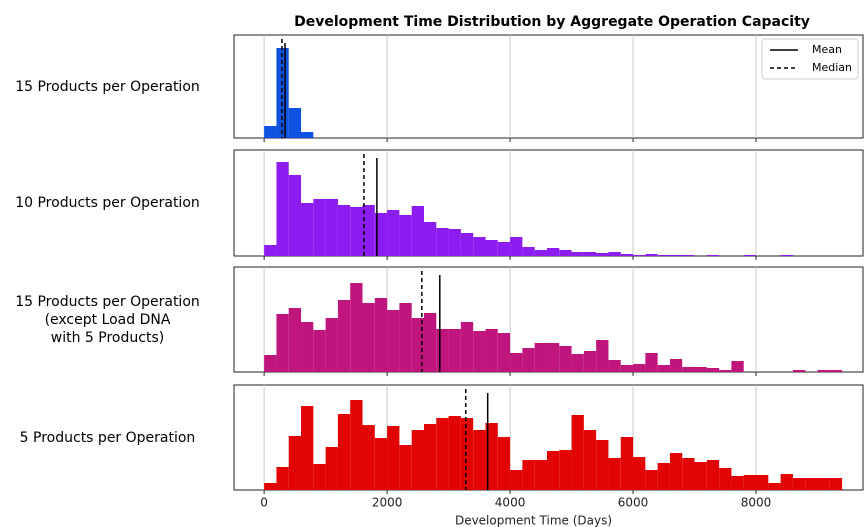 This screenshot has width=864, height=527. I want to click on x-tick-label: 0, so click(264, 503).